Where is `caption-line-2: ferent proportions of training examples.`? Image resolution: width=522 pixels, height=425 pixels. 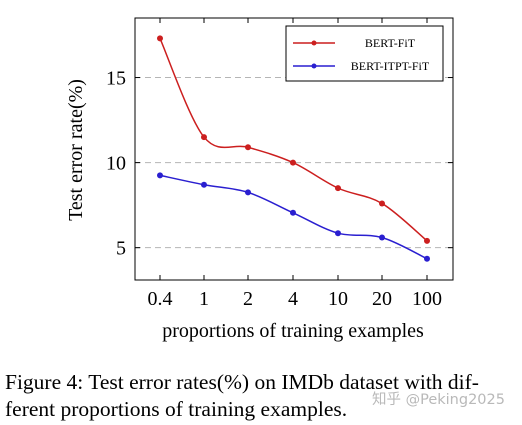 caption-line-2: ferent proportions of training examples. is located at coordinates (176, 409).